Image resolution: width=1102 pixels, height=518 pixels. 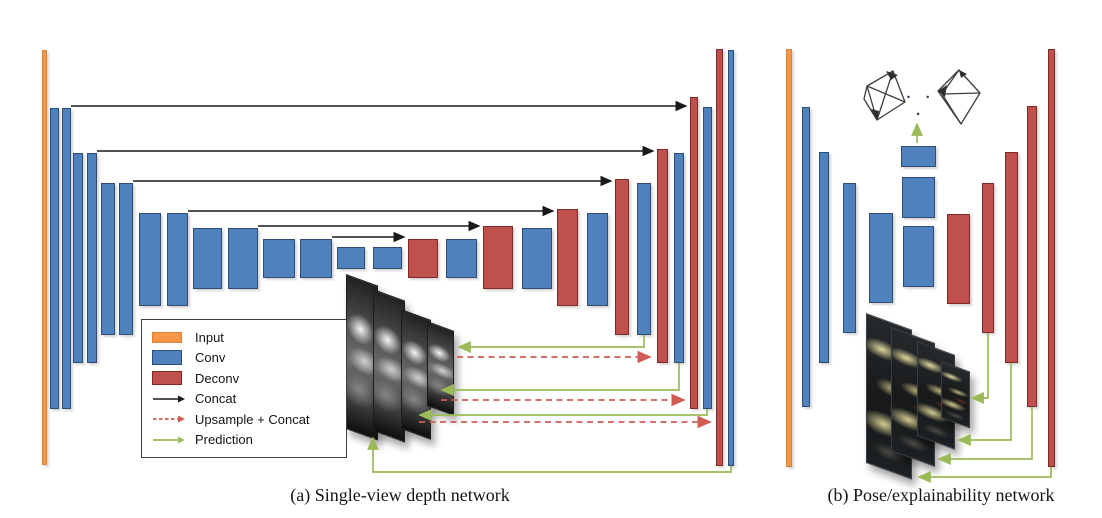 What do you see at coordinates (167, 358) in the screenshot?
I see `conv-swatch` at bounding box center [167, 358].